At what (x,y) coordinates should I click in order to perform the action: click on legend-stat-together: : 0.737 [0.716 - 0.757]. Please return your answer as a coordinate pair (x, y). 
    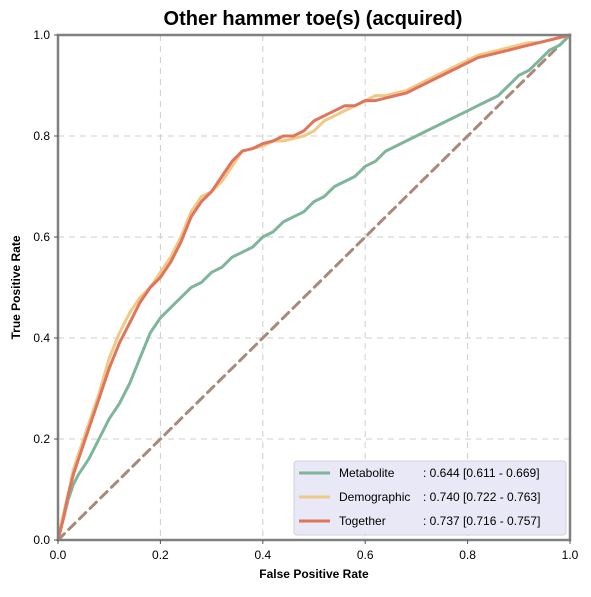
    Looking at the image, I should click on (481, 521).